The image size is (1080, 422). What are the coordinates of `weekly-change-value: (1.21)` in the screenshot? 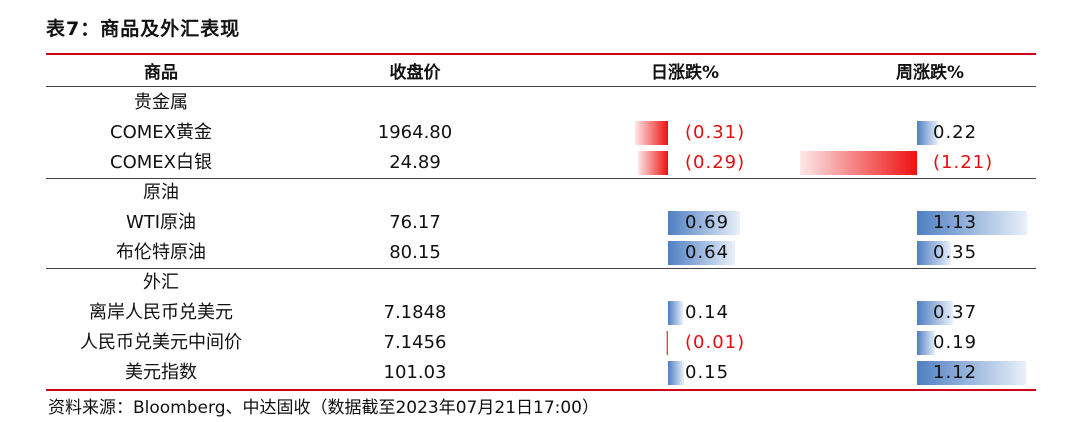 It's located at (963, 162).